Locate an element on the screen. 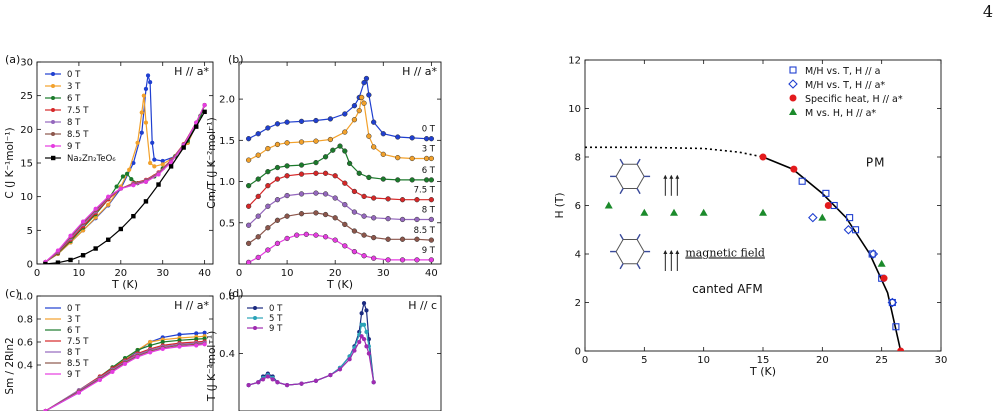 The image size is (1007, 411). x-axis-label: T (K) is located at coordinates (762, 371).